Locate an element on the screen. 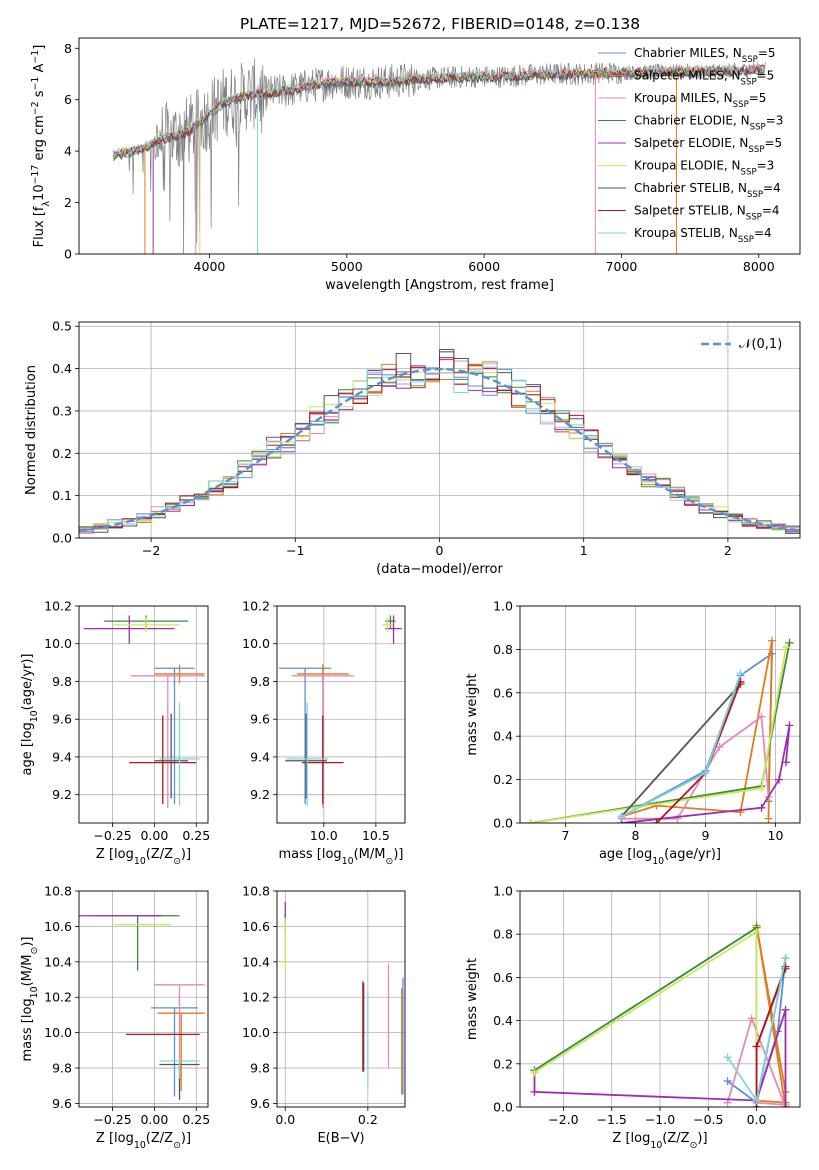 The image size is (819, 1170). legend-entry: Salpeter MILES, NSSP=5 is located at coordinates (704, 78).